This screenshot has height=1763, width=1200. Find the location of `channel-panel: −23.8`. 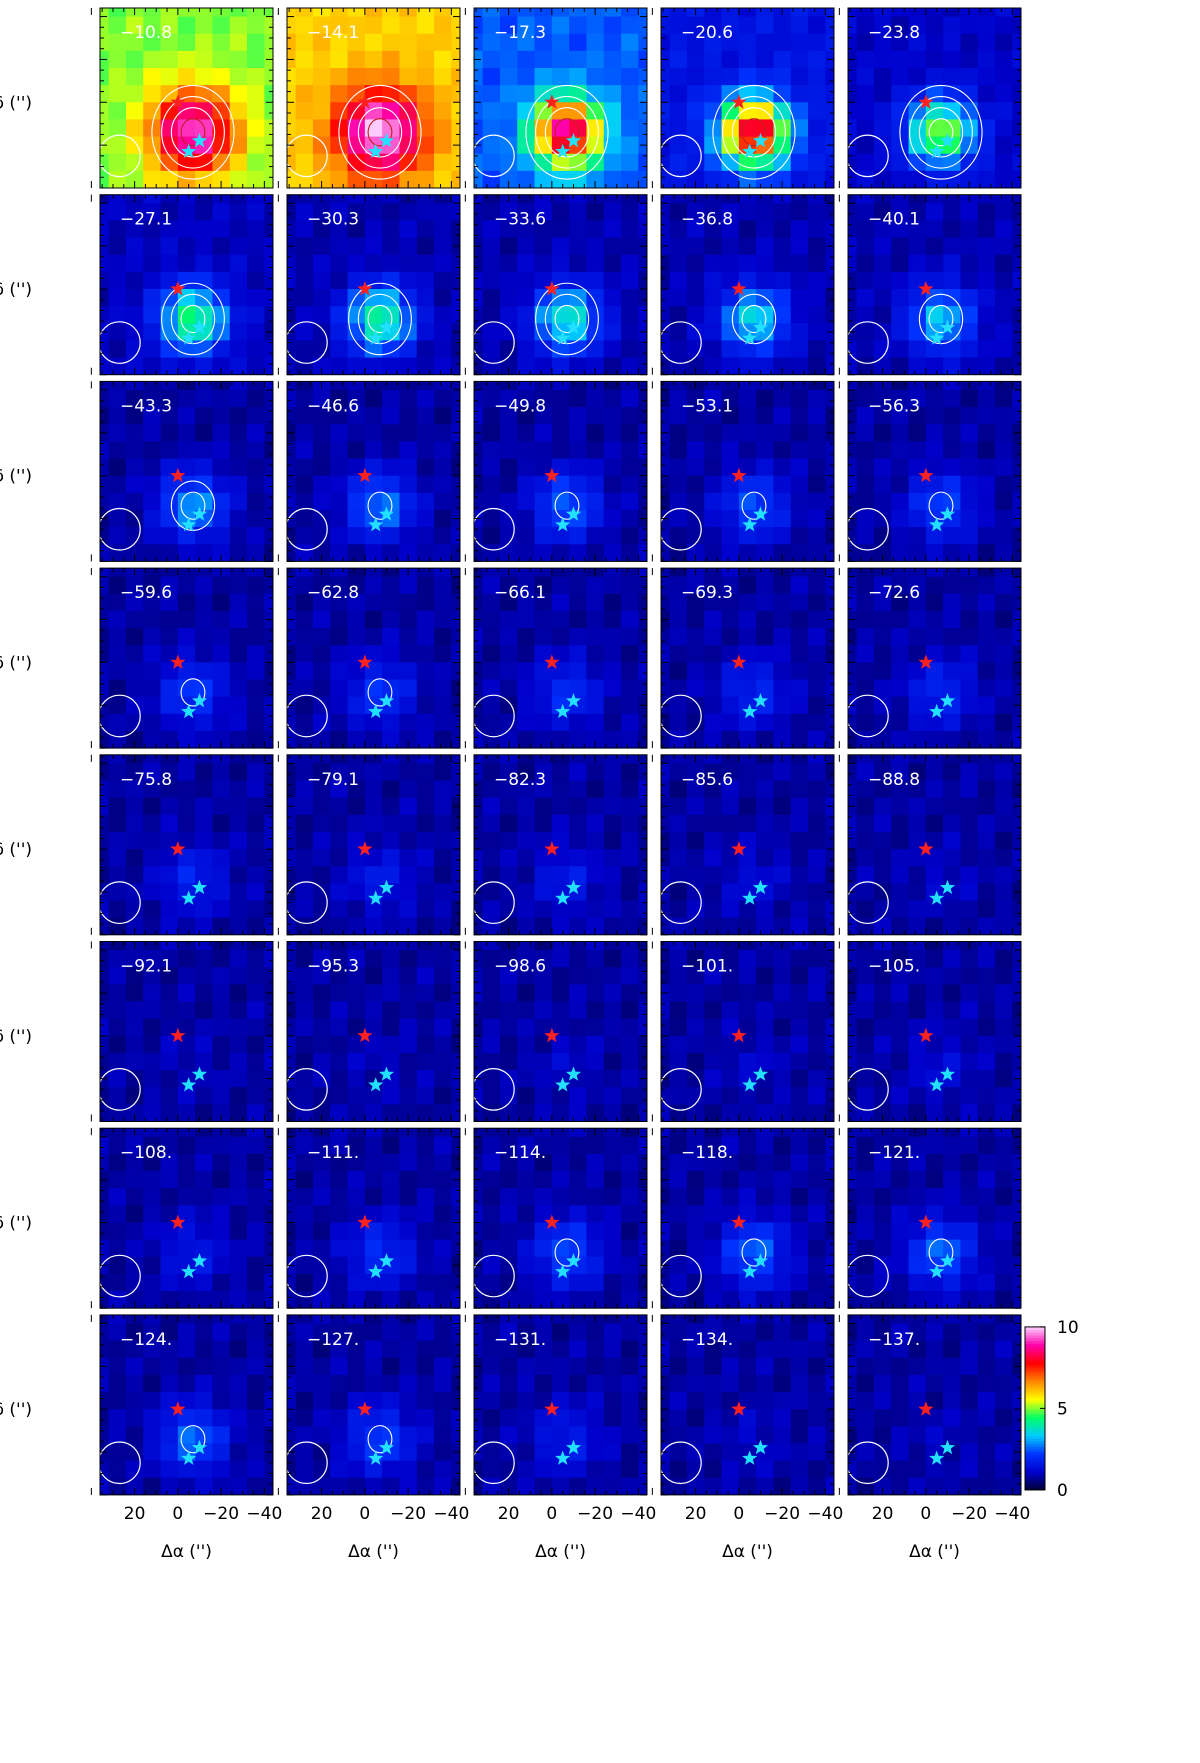

channel-panel: −23.8 is located at coordinates (930, 98).